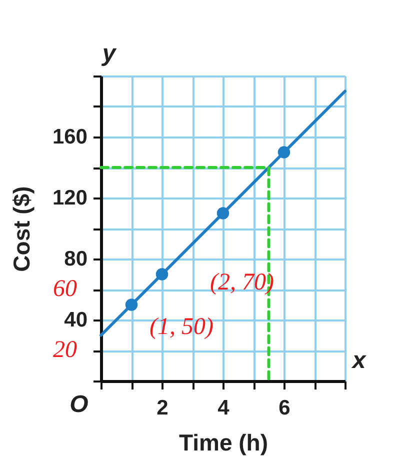  I want to click on y-tick-label: 120, so click(70, 198).